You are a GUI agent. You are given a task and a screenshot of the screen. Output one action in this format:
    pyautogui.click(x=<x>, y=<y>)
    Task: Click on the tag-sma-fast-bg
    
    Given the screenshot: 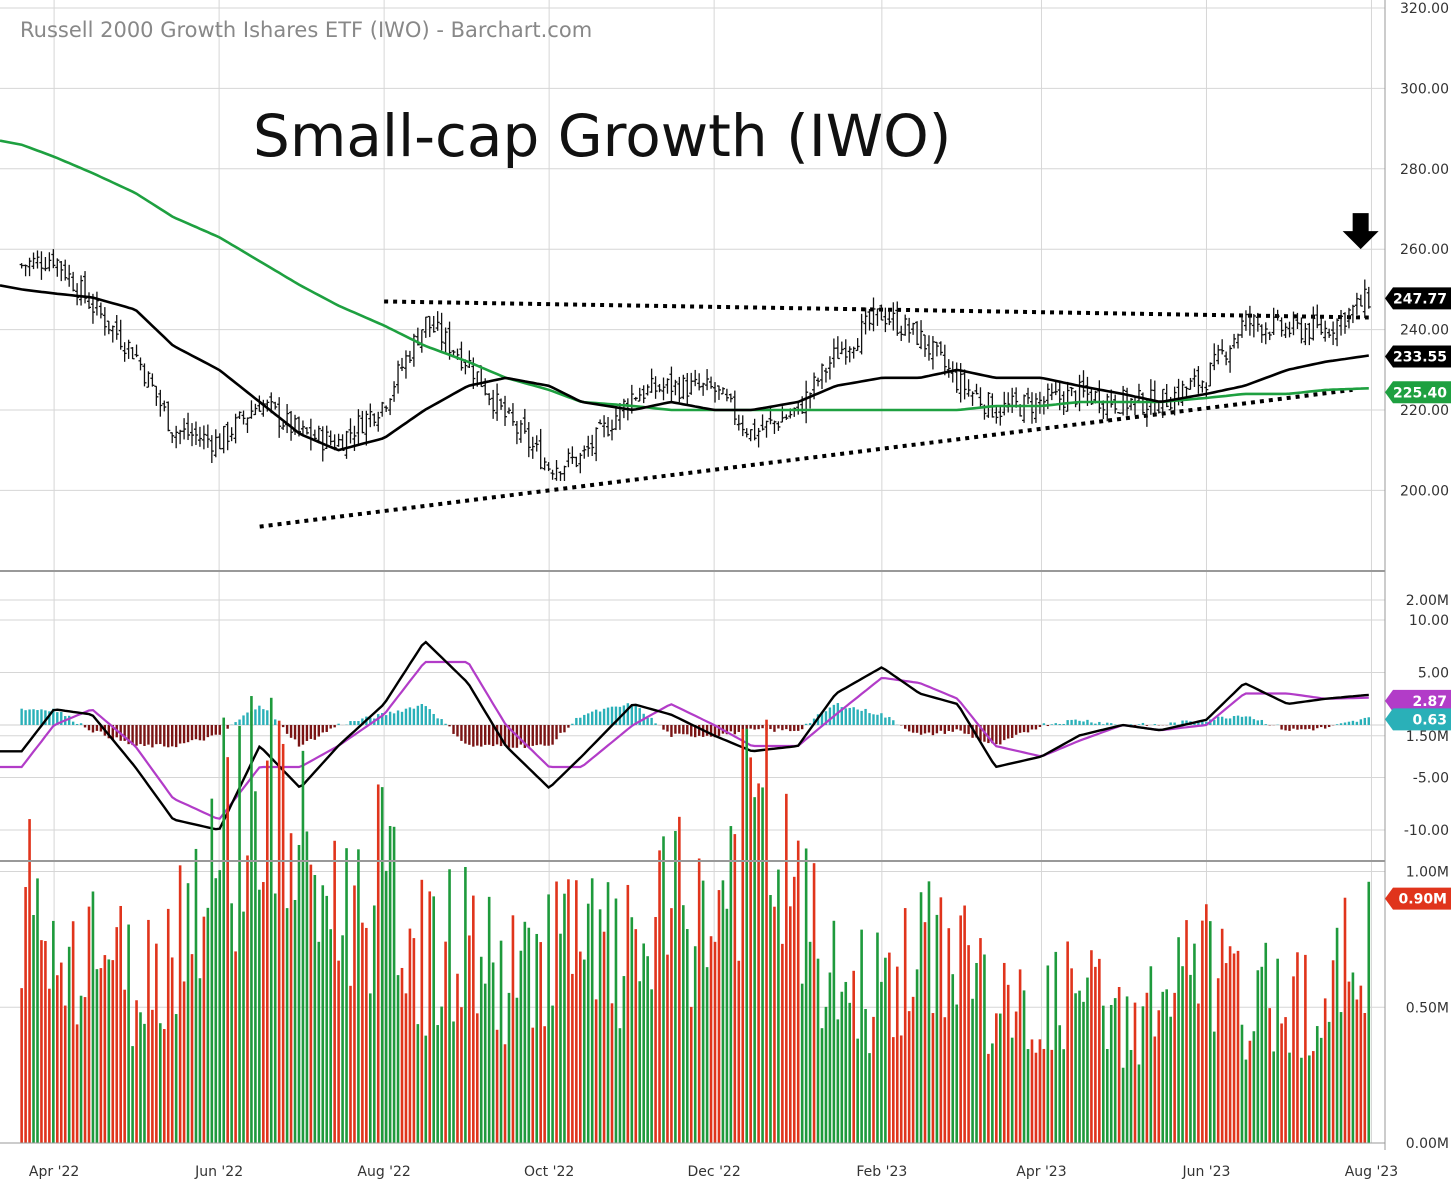 What is the action you would take?
    pyautogui.click(x=1418, y=356)
    